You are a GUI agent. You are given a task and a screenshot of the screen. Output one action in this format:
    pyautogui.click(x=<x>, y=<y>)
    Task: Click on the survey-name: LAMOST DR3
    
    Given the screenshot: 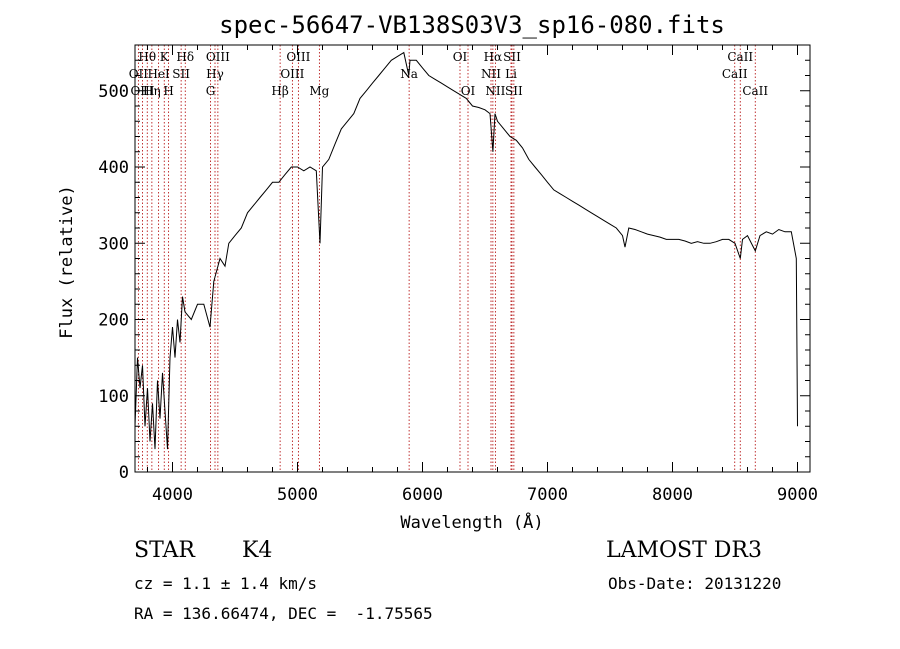 What is the action you would take?
    pyautogui.click(x=684, y=550)
    